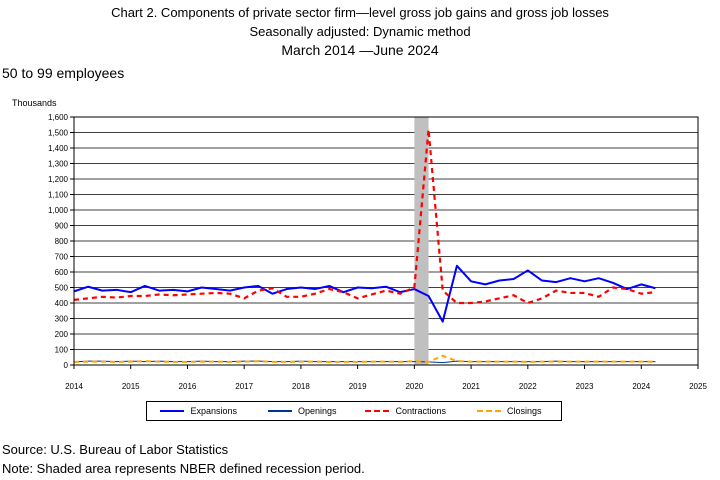 This screenshot has height=480, width=720. I want to click on chart-date-range: March 2014 —June 2024, so click(360, 50).